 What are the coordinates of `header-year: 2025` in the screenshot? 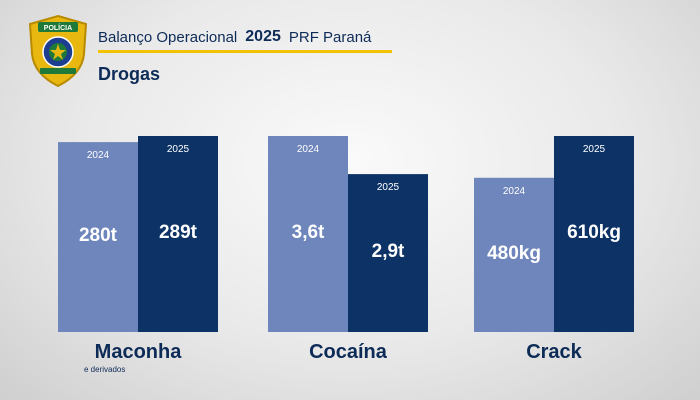 It's located at (263, 36).